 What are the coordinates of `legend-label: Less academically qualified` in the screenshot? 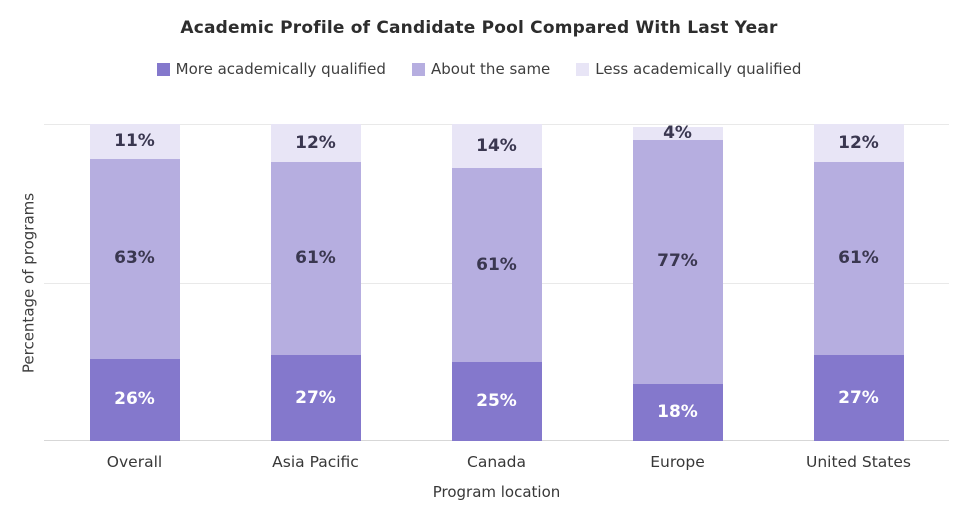 It's located at (698, 69).